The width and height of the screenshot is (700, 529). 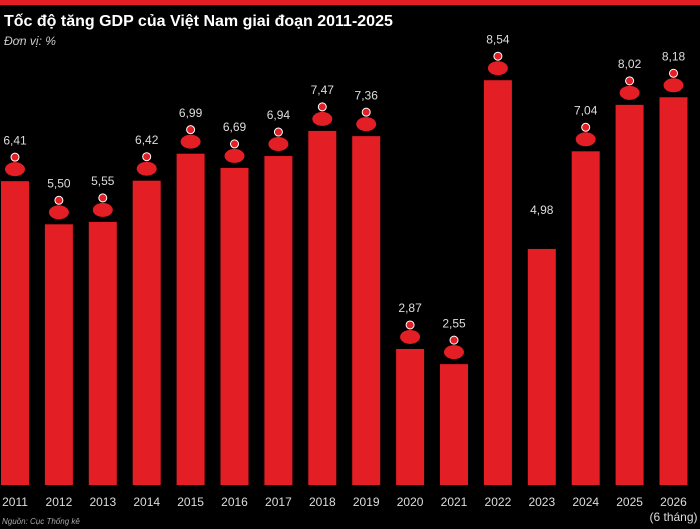 What do you see at coordinates (350, 2) in the screenshot?
I see `top-stripe` at bounding box center [350, 2].